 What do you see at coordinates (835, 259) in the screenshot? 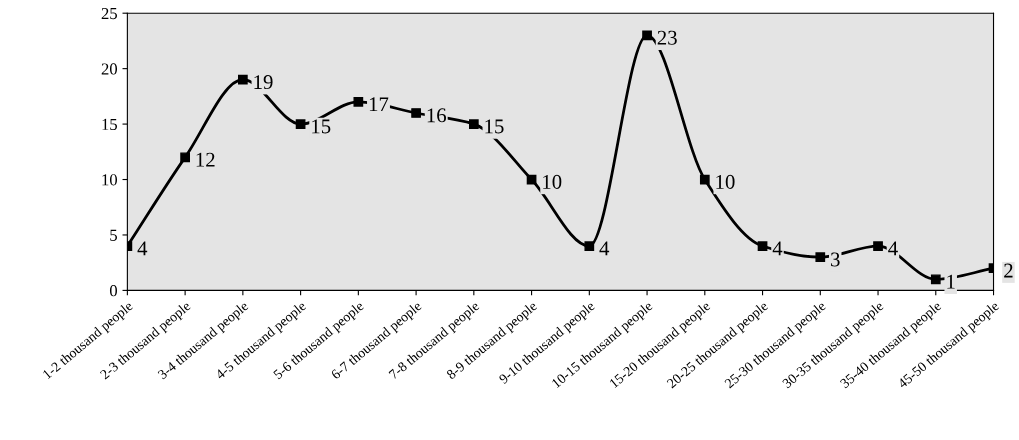
I see `data-label: 3` at bounding box center [835, 259].